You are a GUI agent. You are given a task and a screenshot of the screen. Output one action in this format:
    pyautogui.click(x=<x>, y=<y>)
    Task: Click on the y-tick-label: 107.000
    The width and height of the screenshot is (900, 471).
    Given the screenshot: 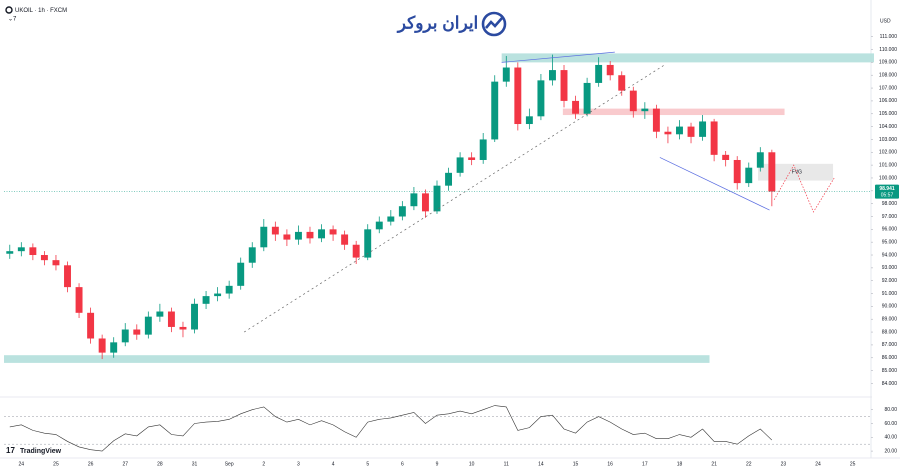 What is the action you would take?
    pyautogui.click(x=888, y=88)
    